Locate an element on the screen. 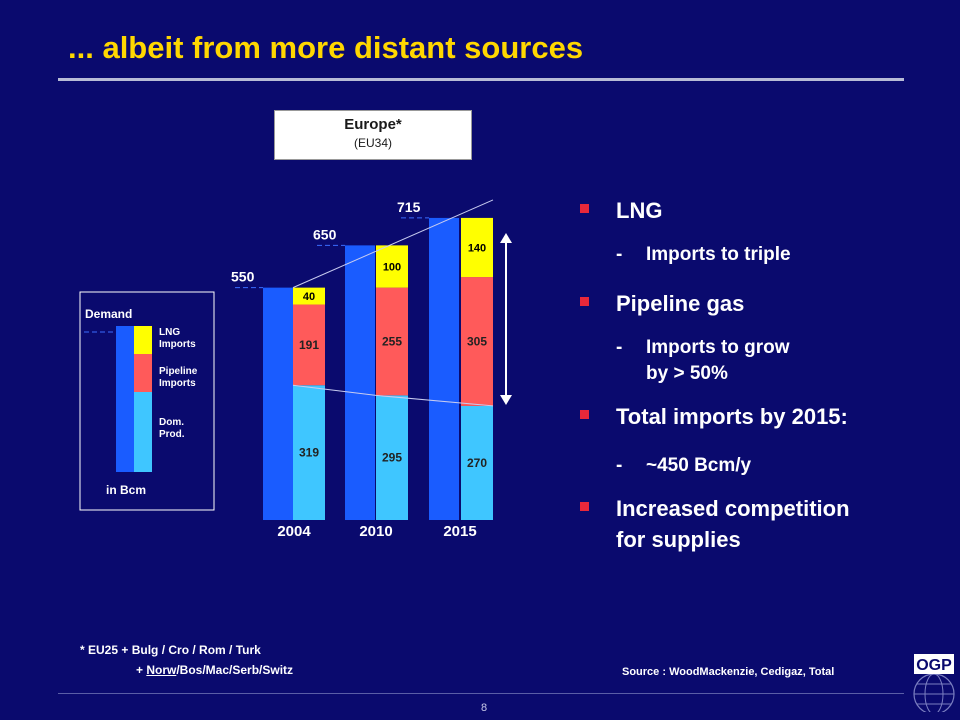 The image size is (960, 720). segment-lng-imports-2010 is located at coordinates (392, 266).